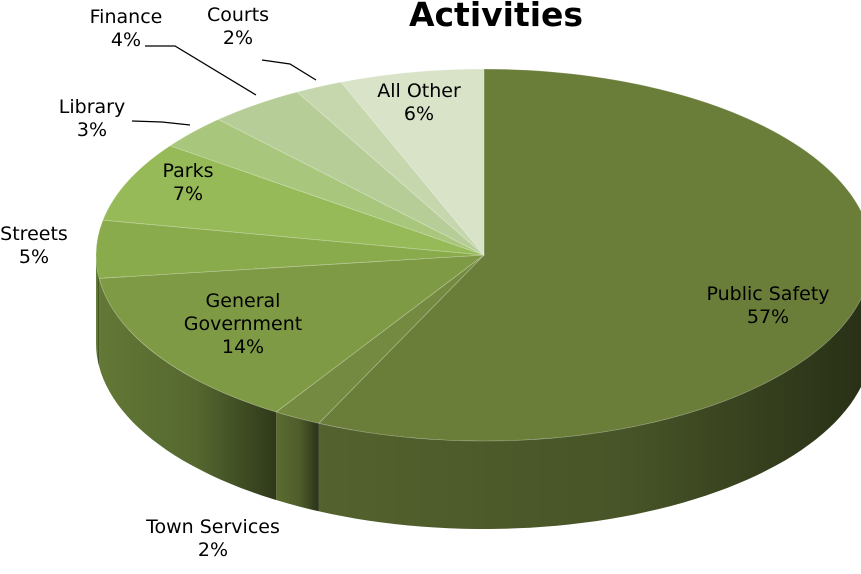  Describe the element at coordinates (412, 162) in the screenshot. I see `pie-slice-all-other` at that location.